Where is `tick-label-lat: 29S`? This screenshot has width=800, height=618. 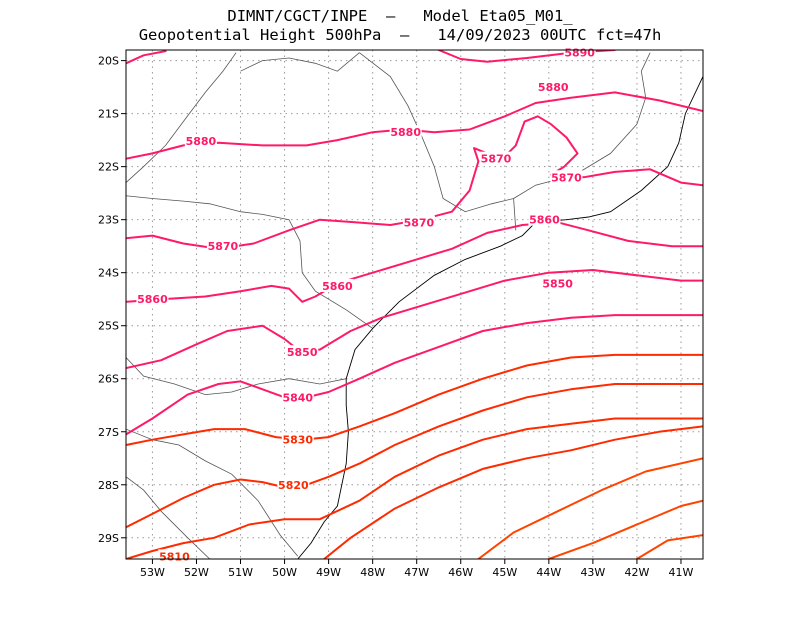 tick-label-lat: 29S is located at coordinates (108, 538).